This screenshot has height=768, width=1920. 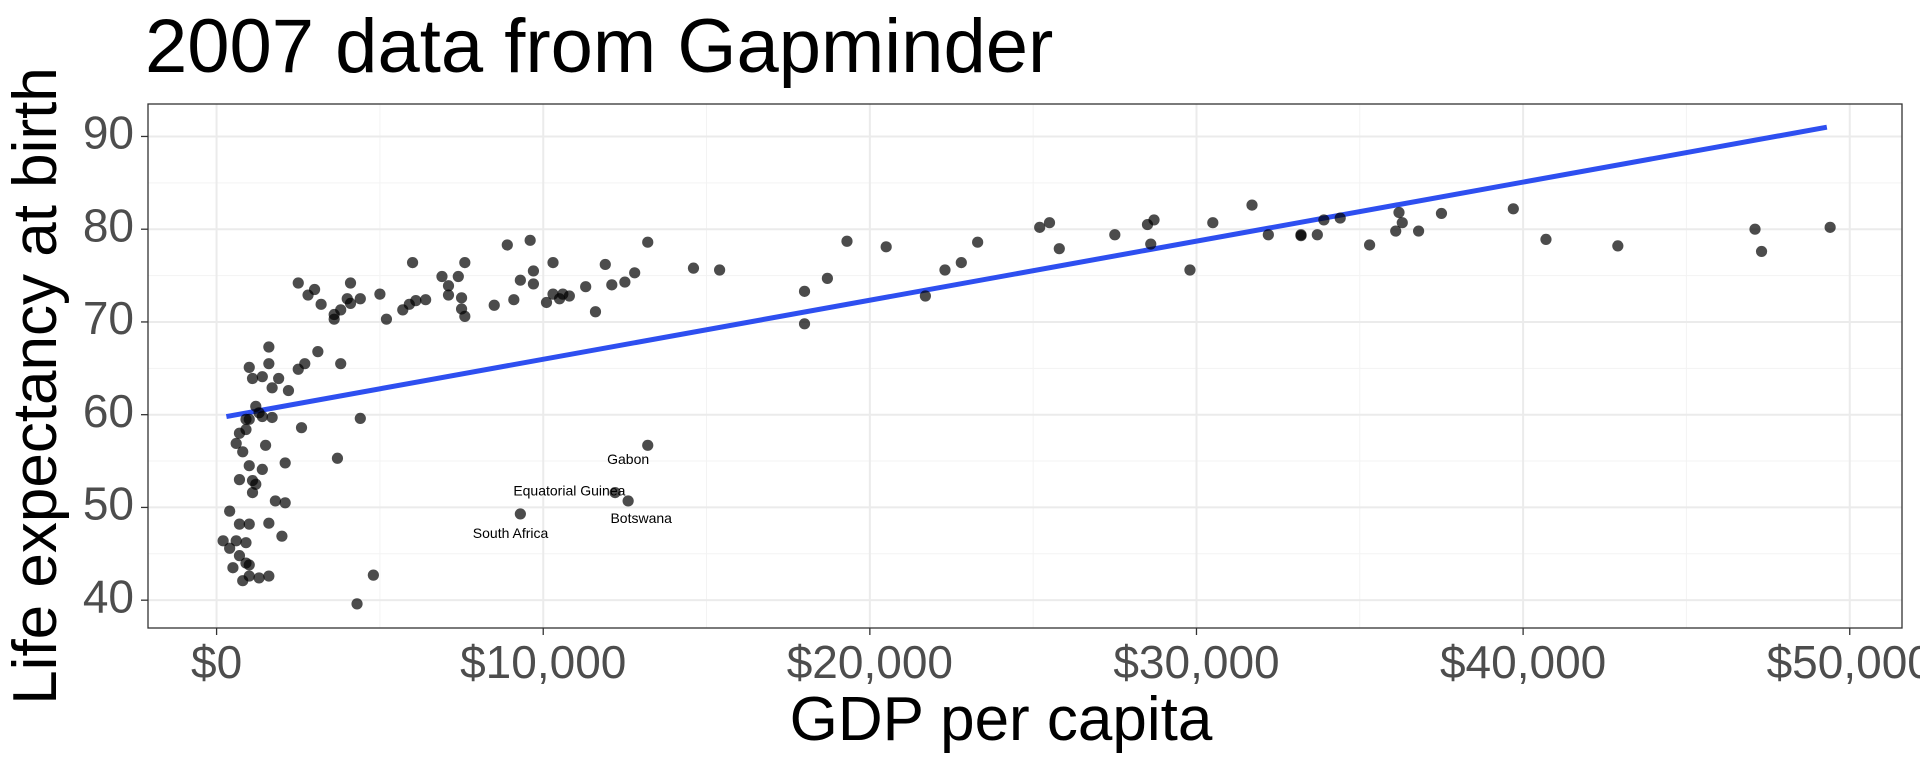 I want to click on x-tick-label: $0, so click(x=216, y=662).